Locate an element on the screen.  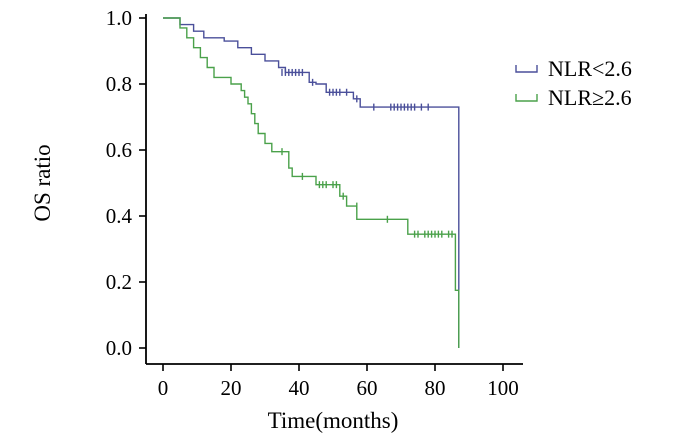
legend-label: NLR<2.6 is located at coordinates (590, 68).